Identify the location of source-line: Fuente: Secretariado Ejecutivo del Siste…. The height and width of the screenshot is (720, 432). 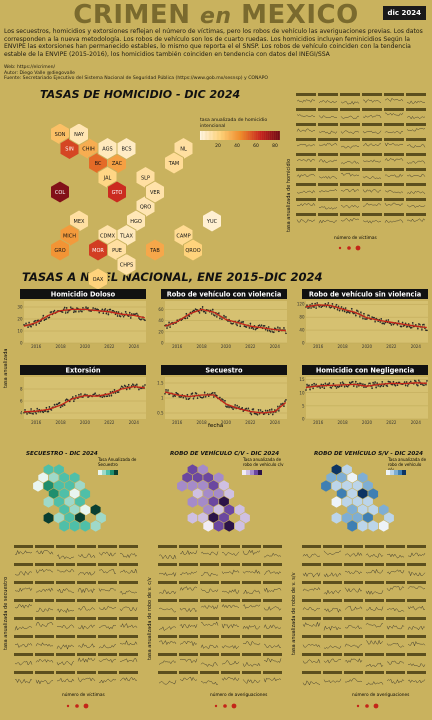
(136, 79).